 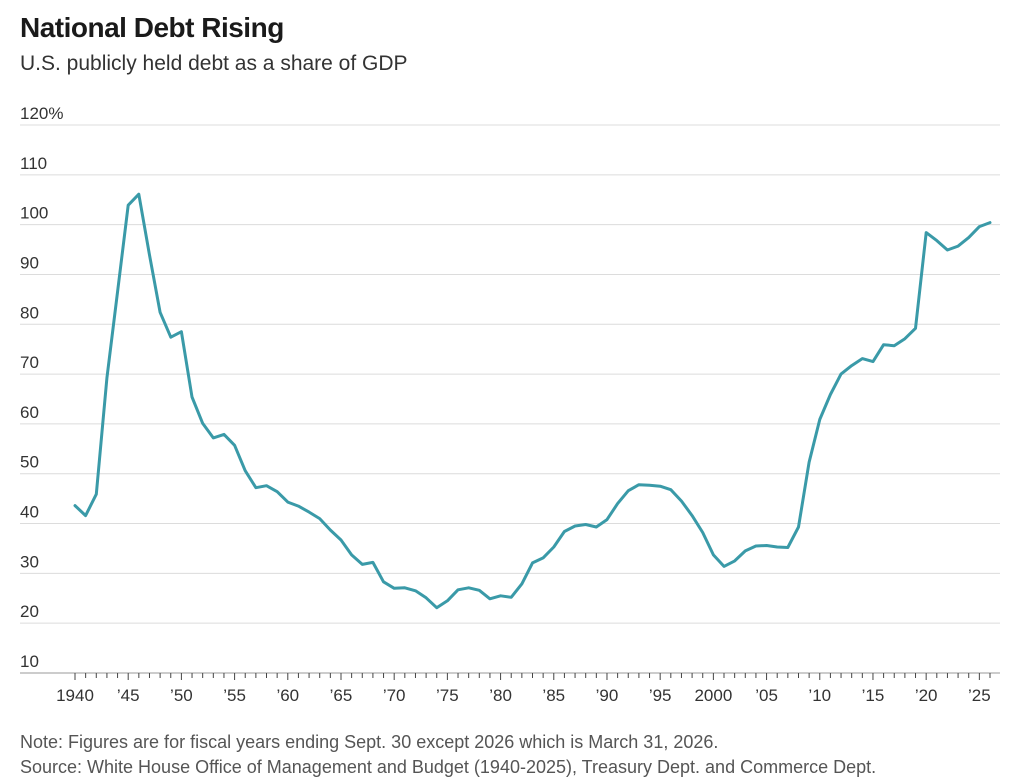 I want to click on x-tick-label: ’25, so click(x=979, y=695).